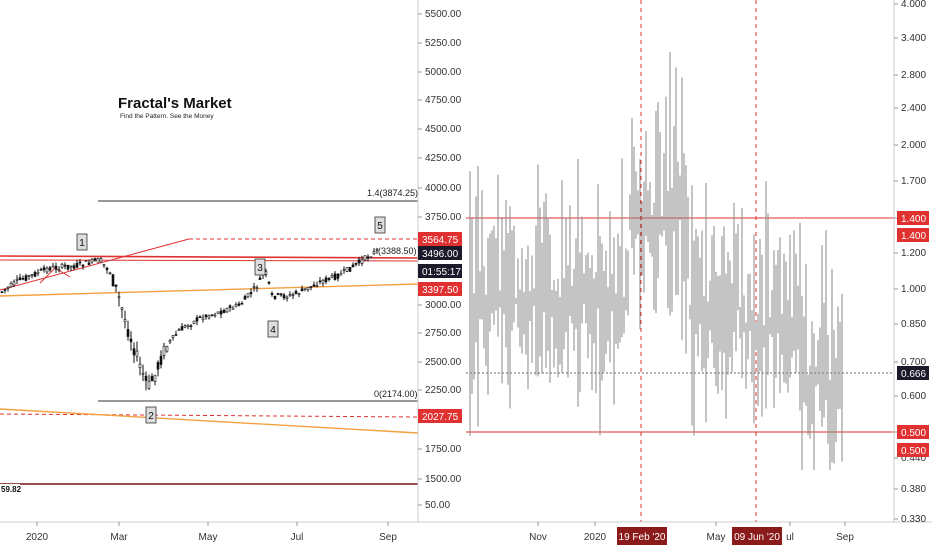  Describe the element at coordinates (913, 396) in the screenshot. I see `right-y-tick-label: 0.600` at that location.